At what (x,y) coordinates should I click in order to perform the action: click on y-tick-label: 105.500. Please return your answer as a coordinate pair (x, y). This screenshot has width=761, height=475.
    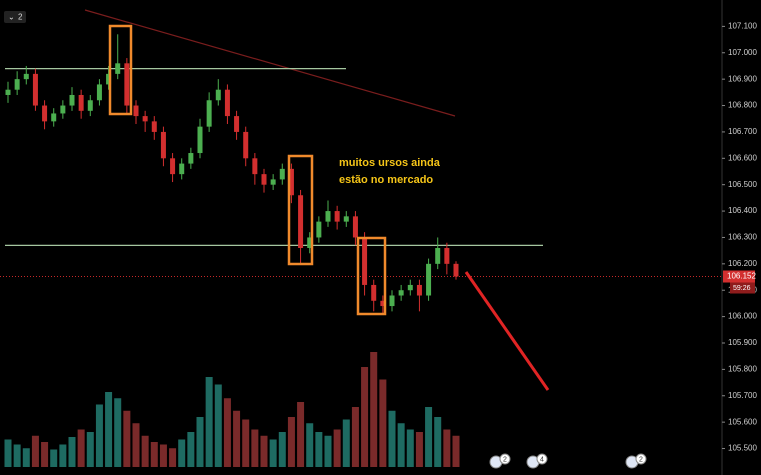
    Looking at the image, I should click on (742, 448).